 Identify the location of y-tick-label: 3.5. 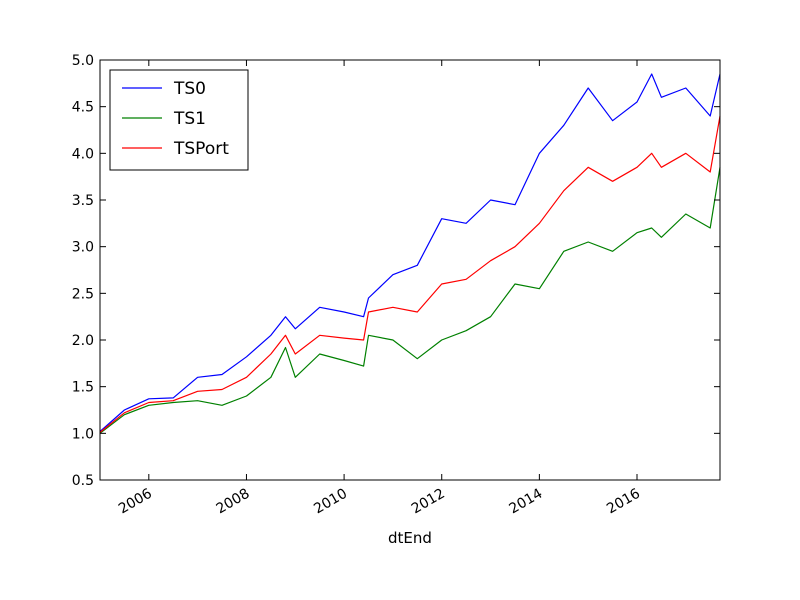
(83, 201).